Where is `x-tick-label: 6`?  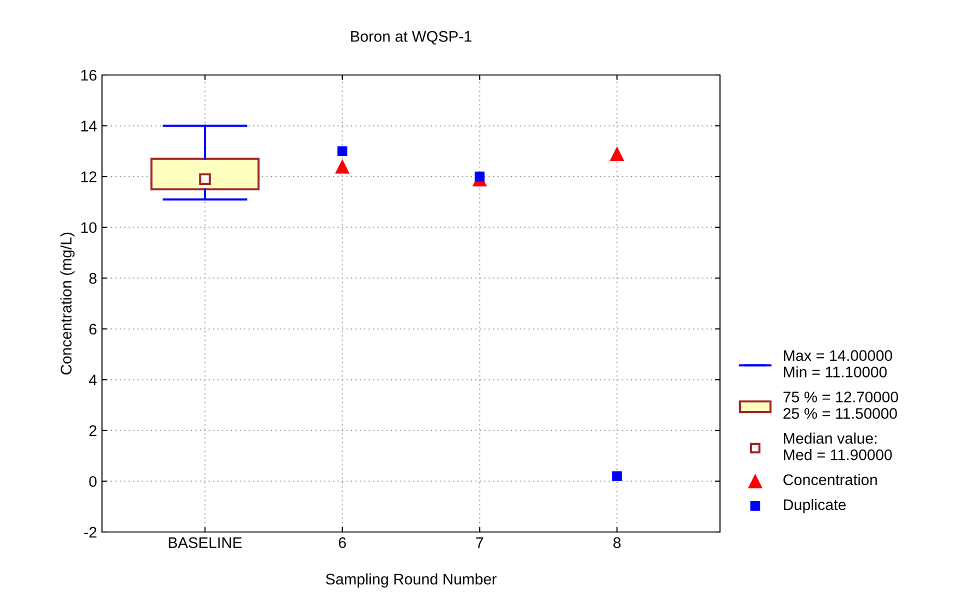 x-tick-label: 6 is located at coordinates (342, 542).